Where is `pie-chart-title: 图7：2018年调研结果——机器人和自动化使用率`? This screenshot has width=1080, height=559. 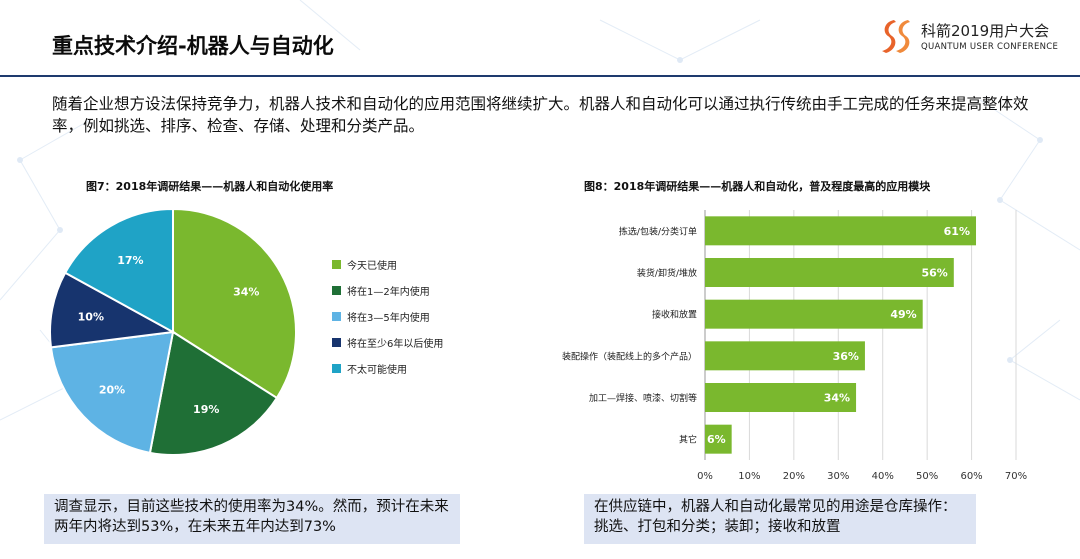 pie-chart-title: 图7：2018年调研结果——机器人和自动化使用率 is located at coordinates (210, 186).